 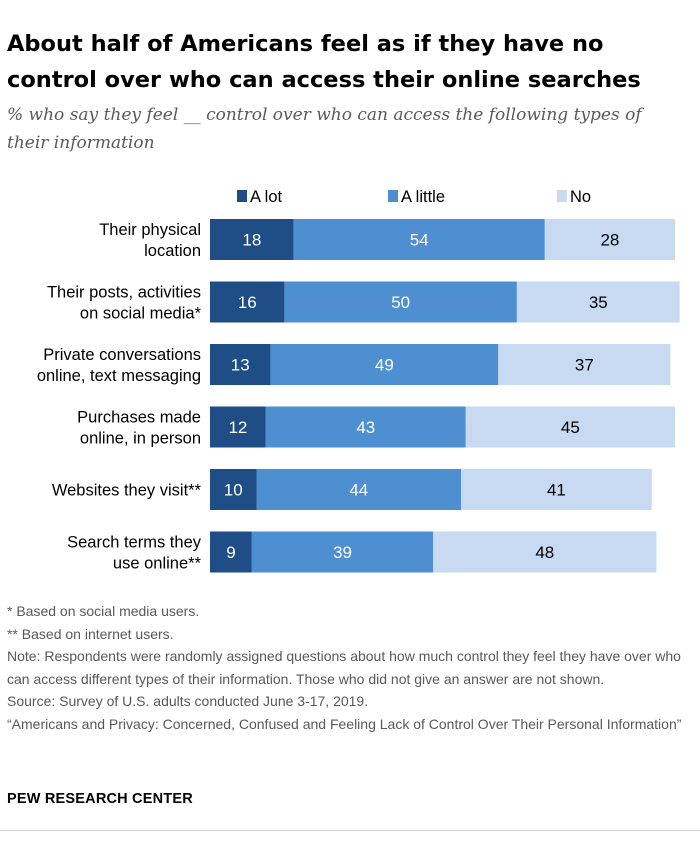 I want to click on category-label: online, text messaging, so click(x=119, y=376).